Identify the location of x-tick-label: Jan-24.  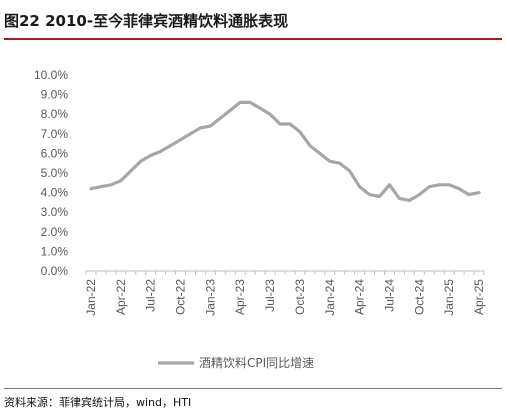
(330, 297).